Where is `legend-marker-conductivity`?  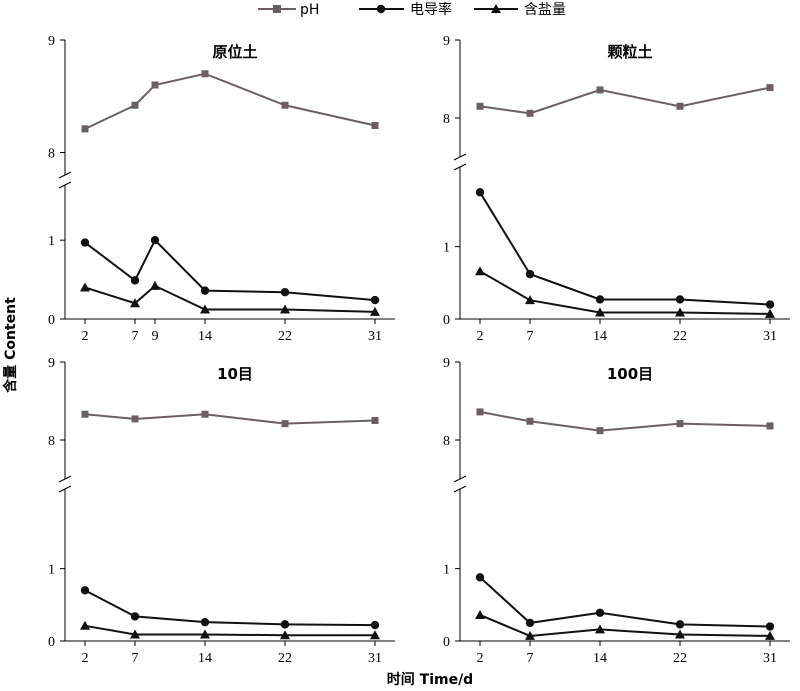 legend-marker-conductivity is located at coordinates (381, 9).